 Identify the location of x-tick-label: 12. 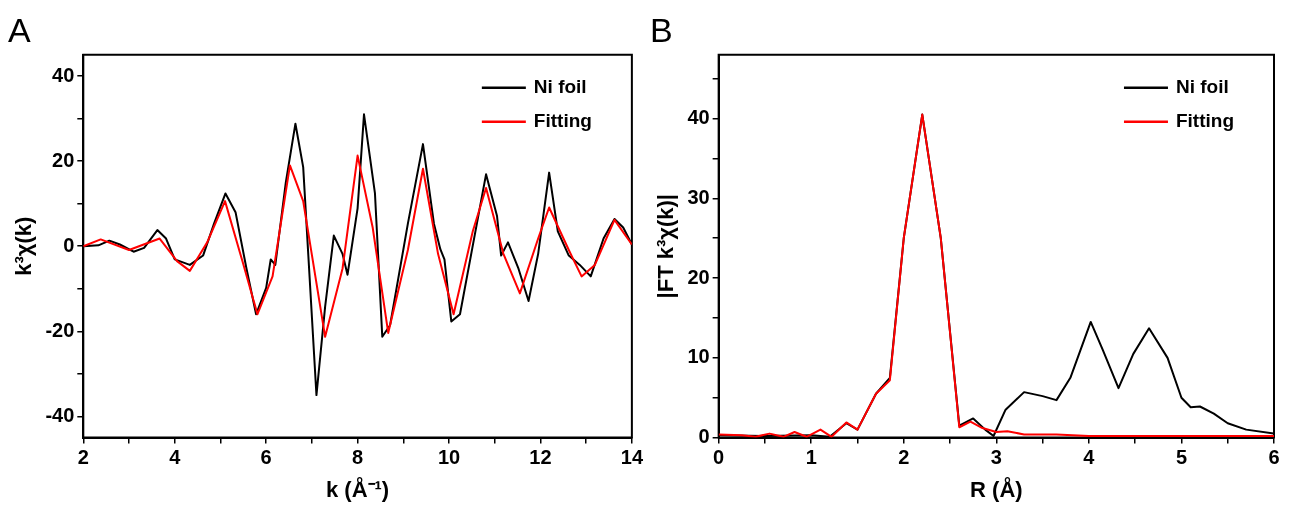
(540, 457).